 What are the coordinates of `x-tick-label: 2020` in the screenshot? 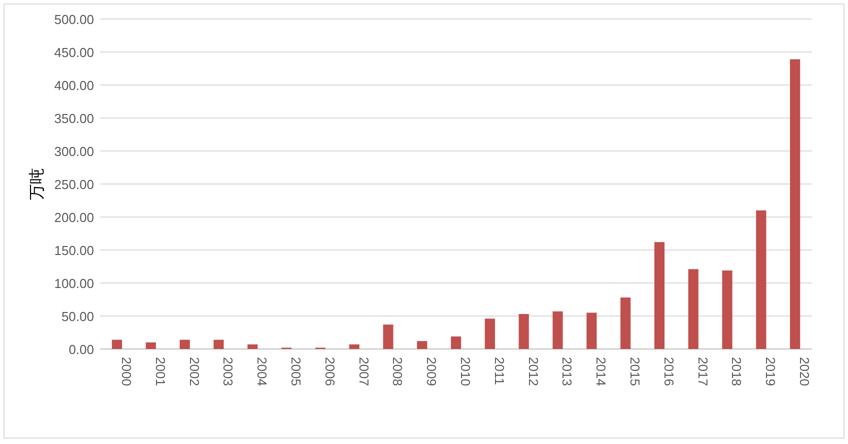 It's located at (804, 371).